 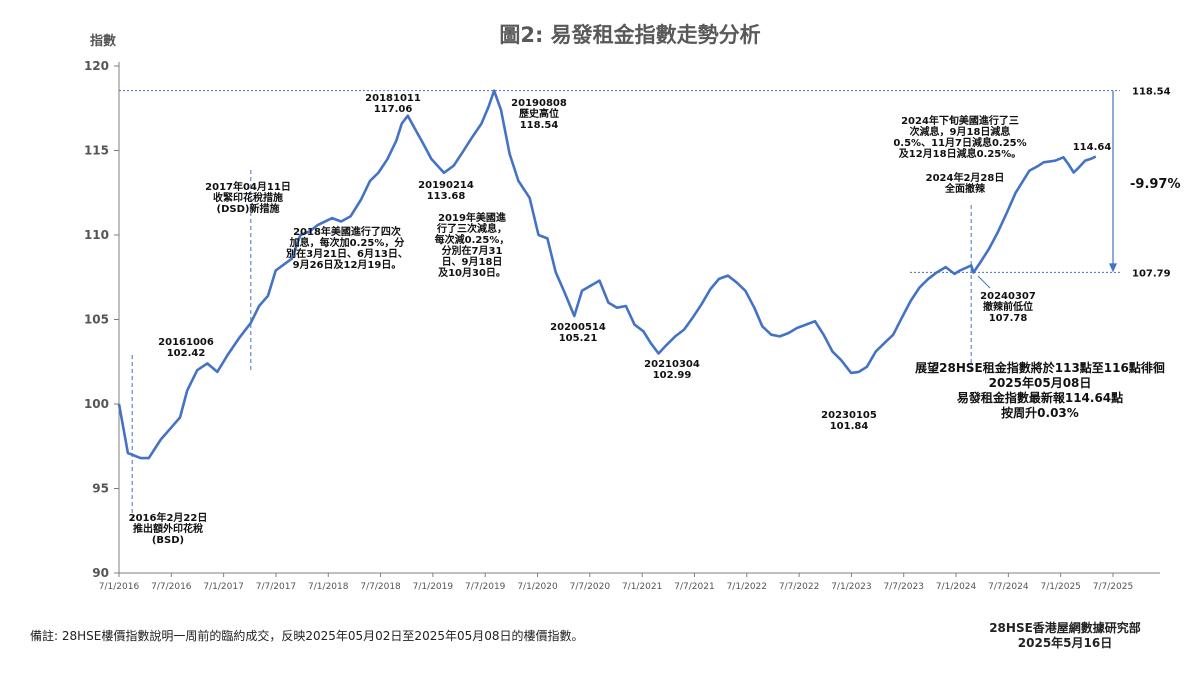 I want to click on annotation-6: 20190808 歷史高位 118.54, so click(x=539, y=114).